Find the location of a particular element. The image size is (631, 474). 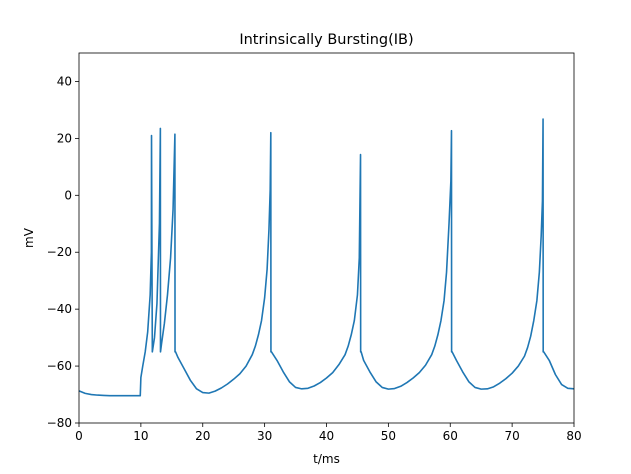

x-tick-label: 70 is located at coordinates (511, 436).